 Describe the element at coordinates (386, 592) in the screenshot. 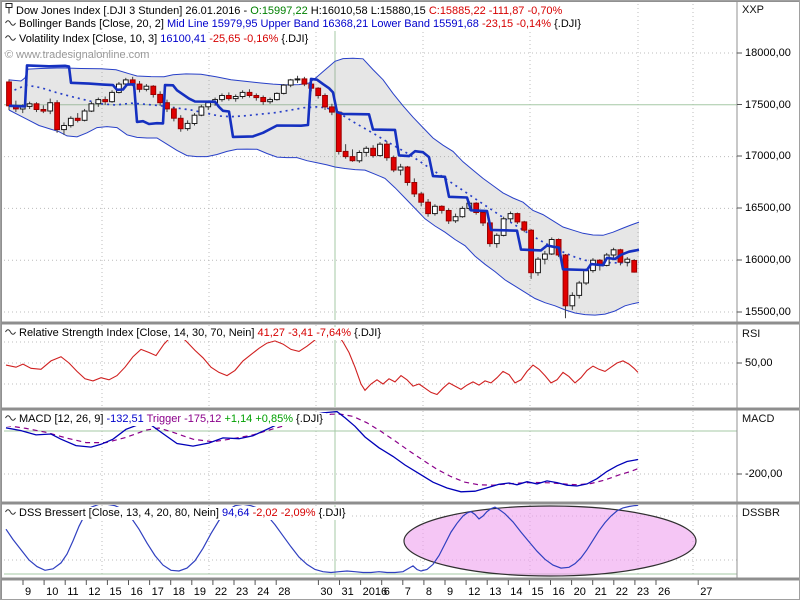

I see `x-axis-label: 6` at that location.